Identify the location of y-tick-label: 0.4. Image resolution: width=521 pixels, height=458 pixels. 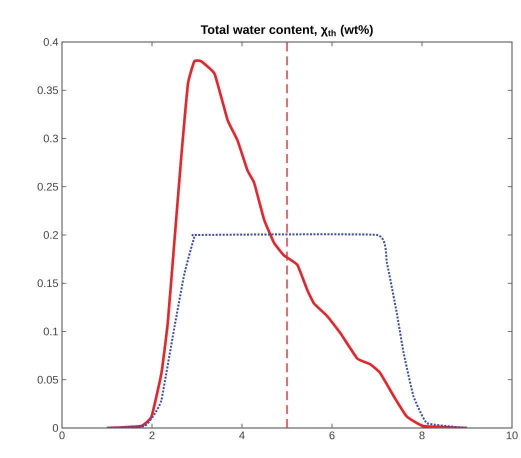
(51, 42).